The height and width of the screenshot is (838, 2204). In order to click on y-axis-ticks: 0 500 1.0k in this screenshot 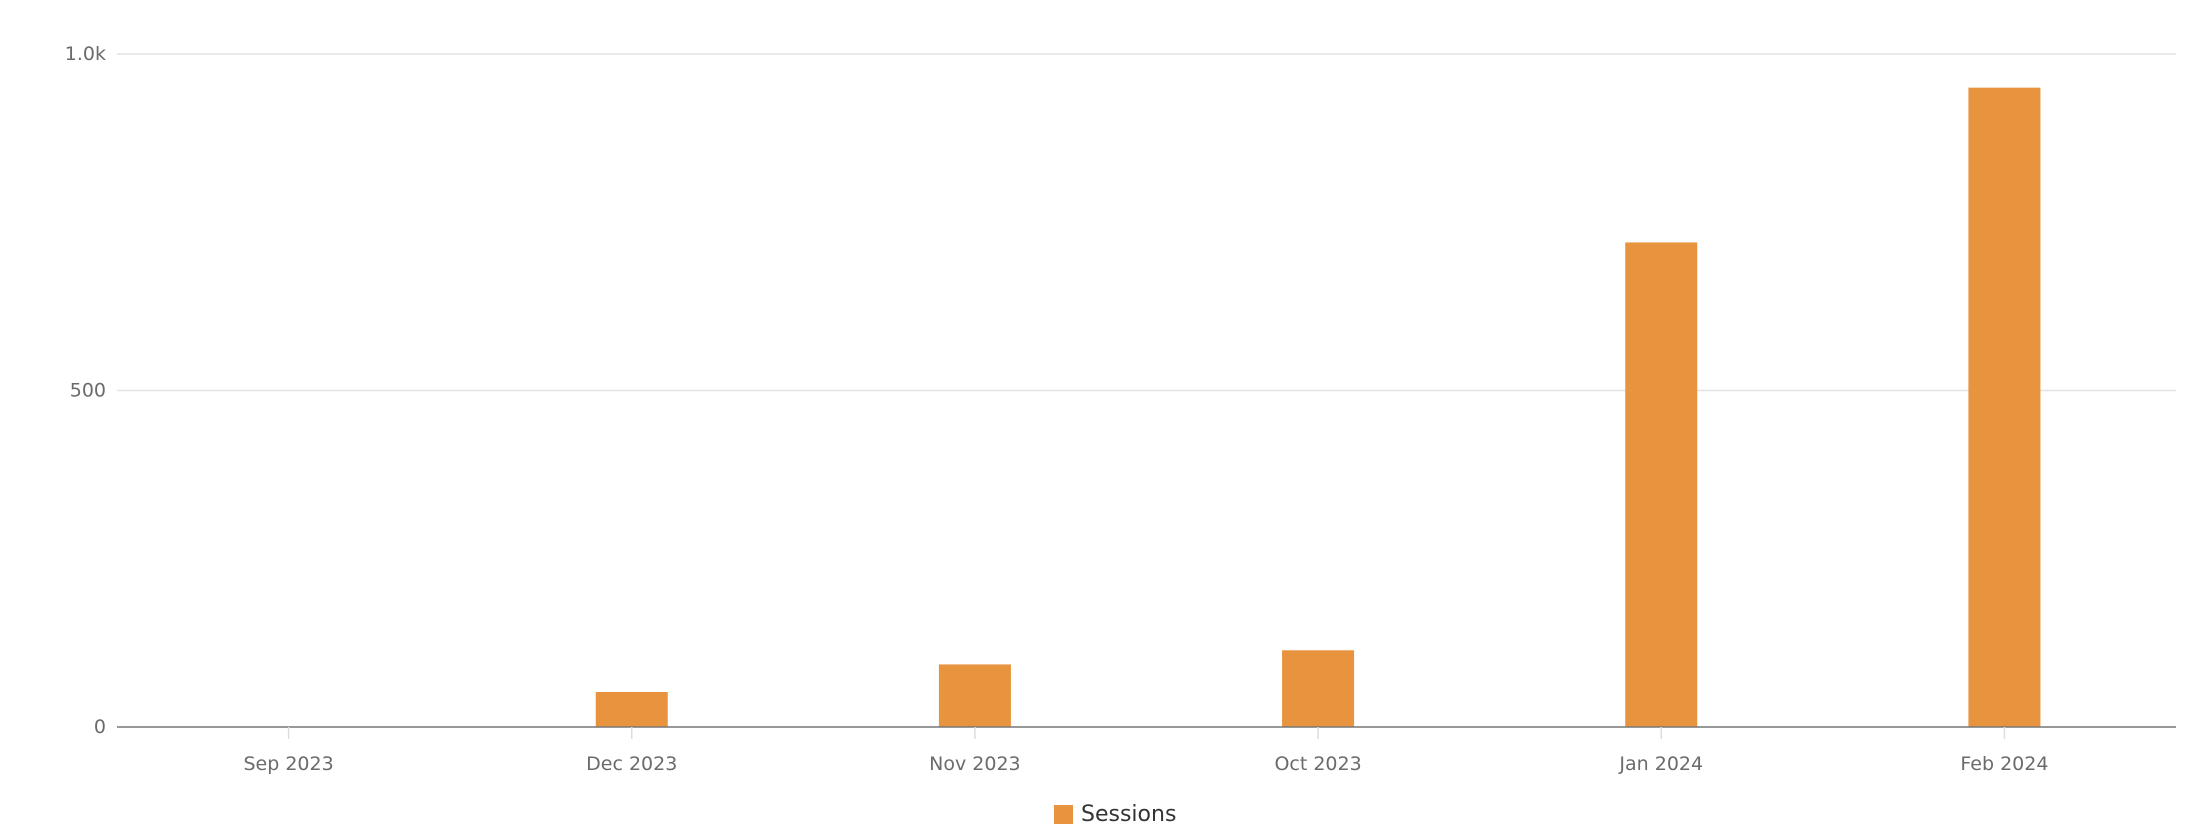, I will do `click(85, 390)`.